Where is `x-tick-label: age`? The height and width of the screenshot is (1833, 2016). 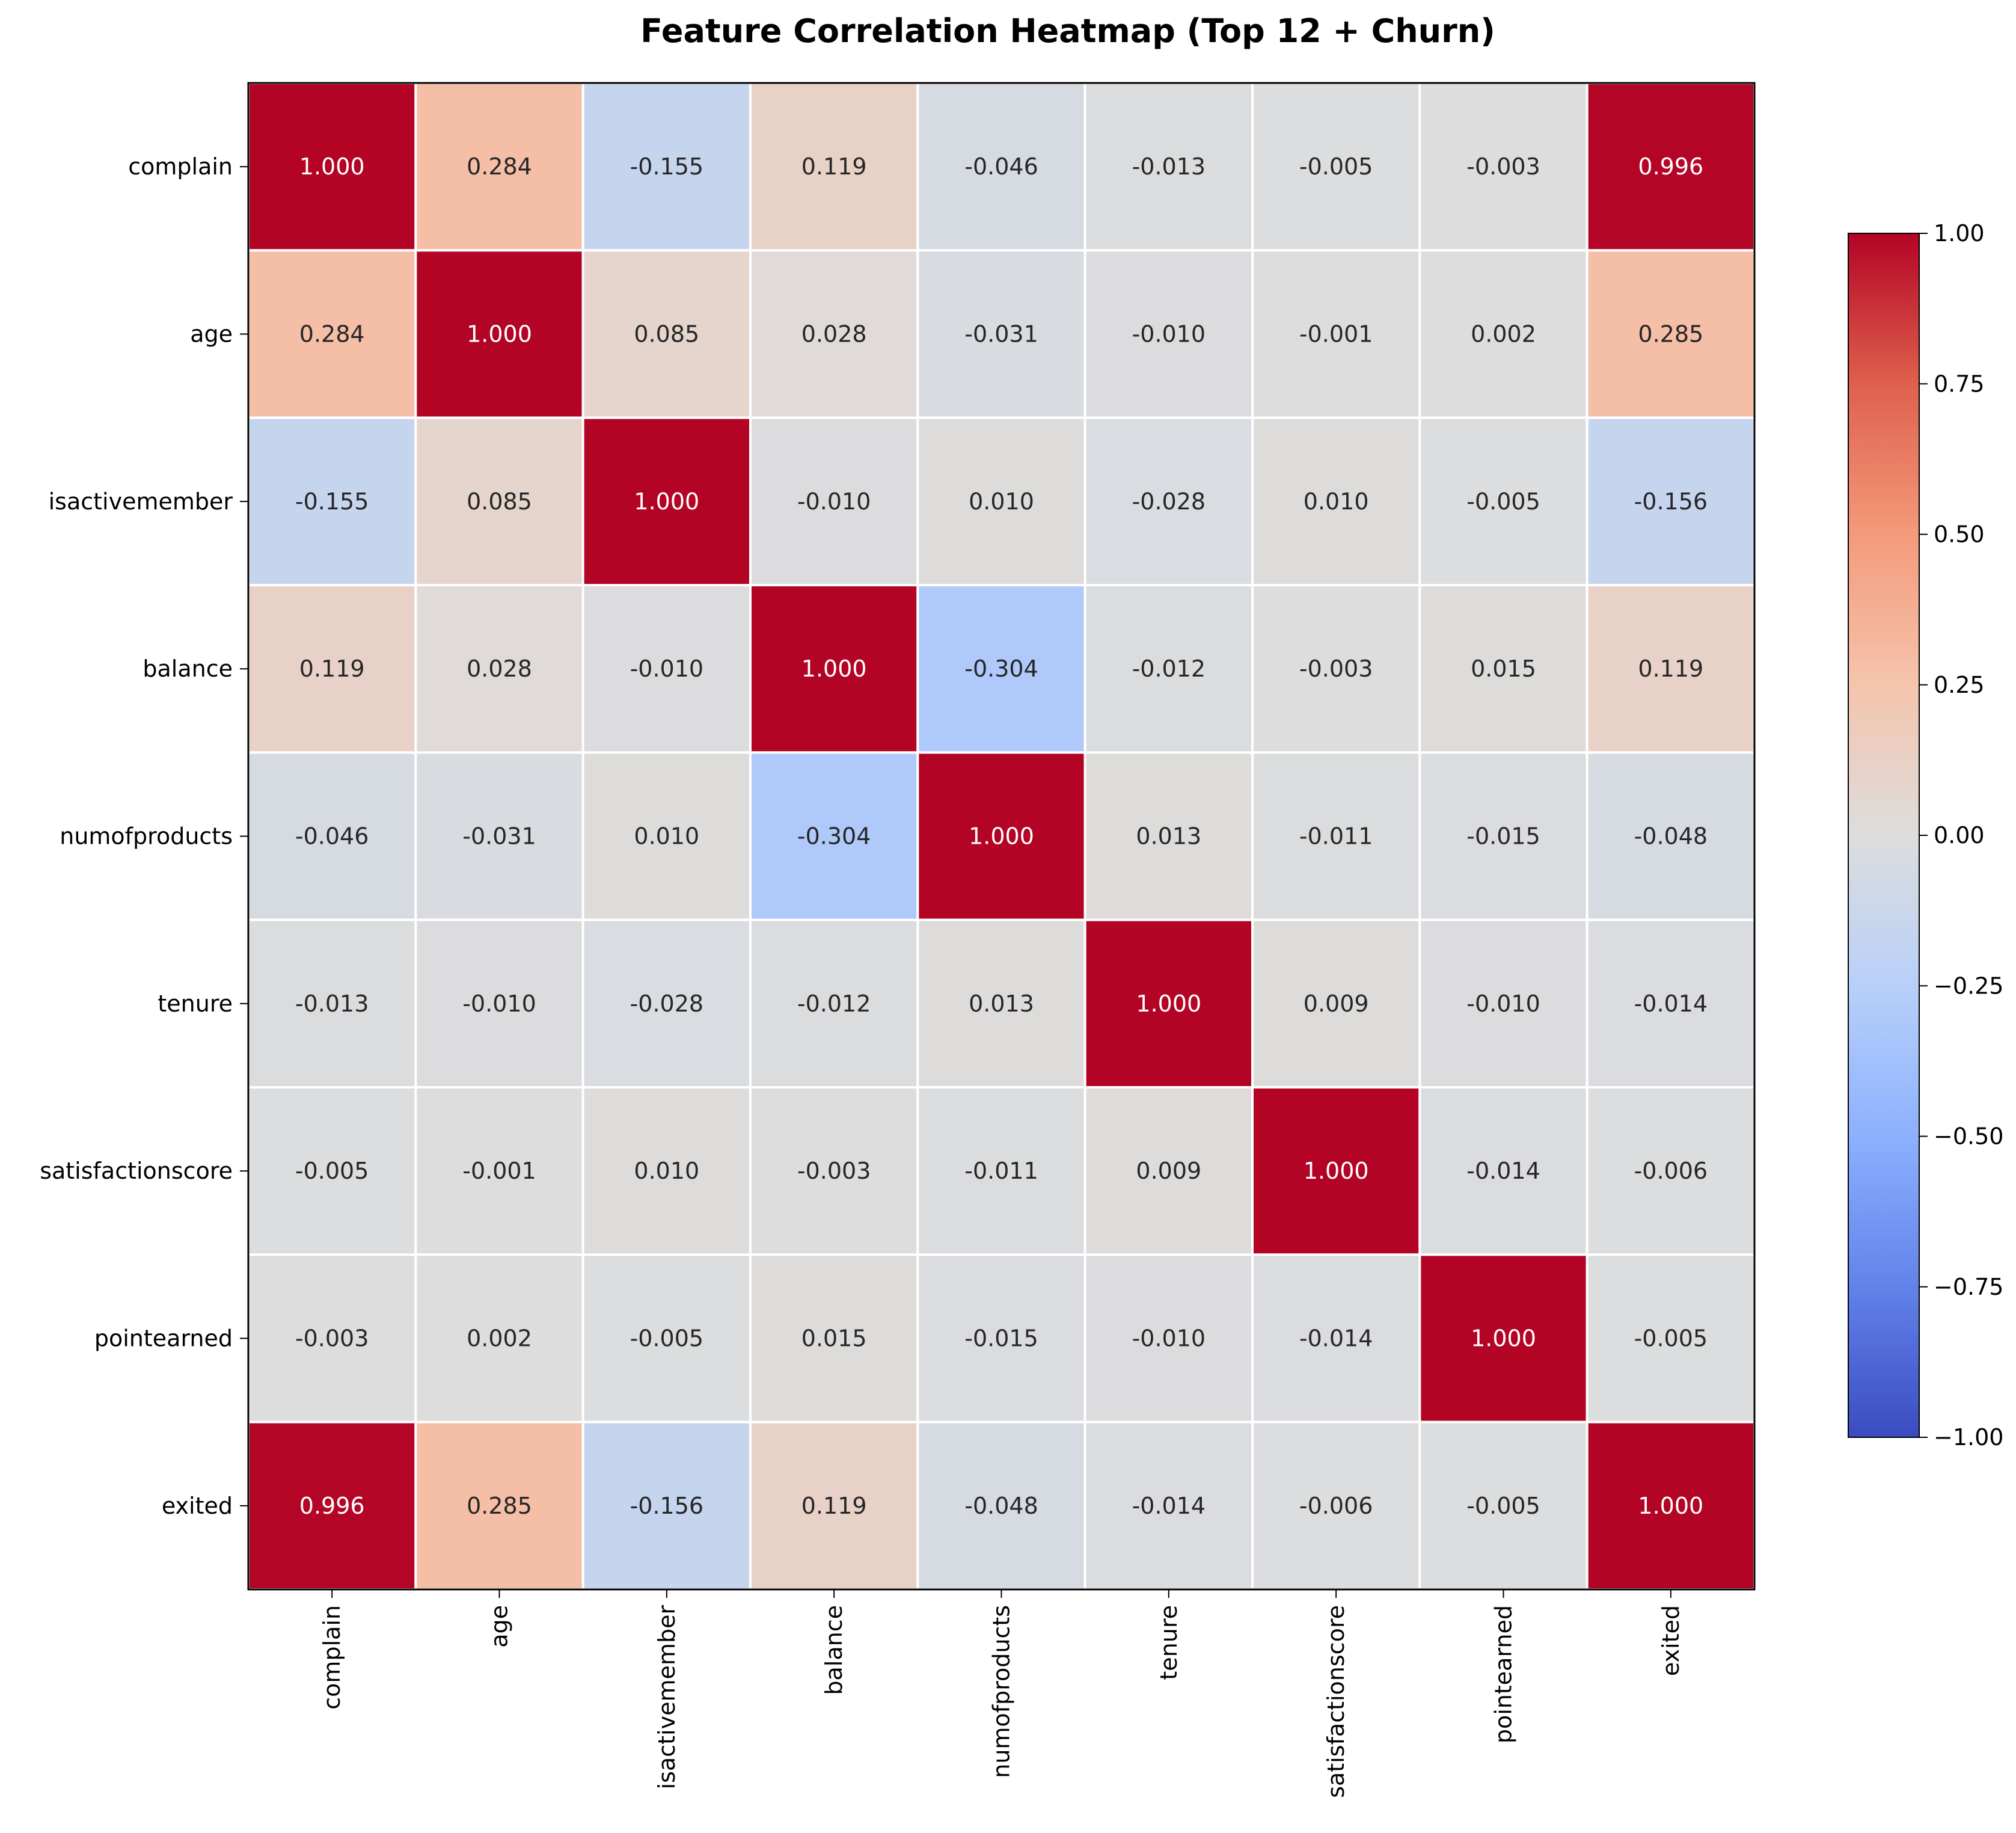 x-tick-label: age is located at coordinates (499, 1626).